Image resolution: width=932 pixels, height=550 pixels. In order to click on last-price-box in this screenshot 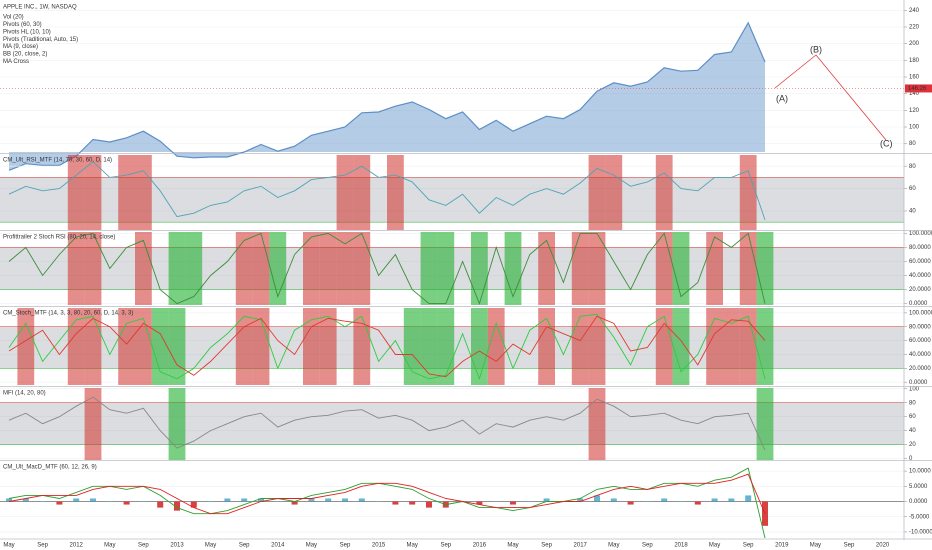, I will do `click(918, 88)`.